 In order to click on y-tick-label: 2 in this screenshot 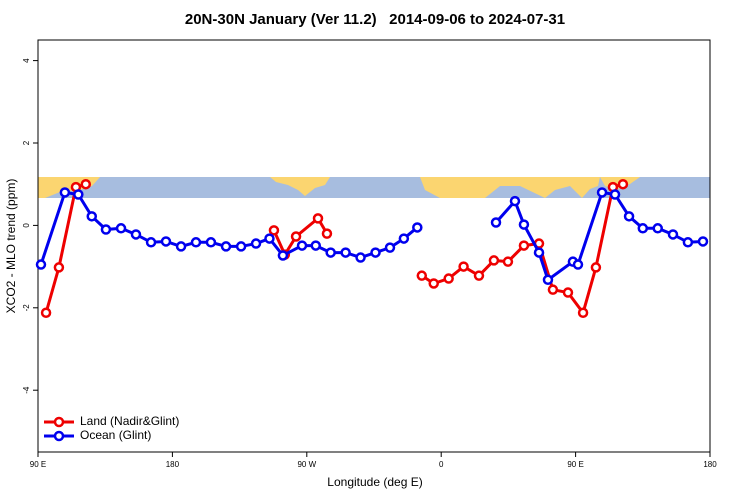, I will do `click(26, 142)`.